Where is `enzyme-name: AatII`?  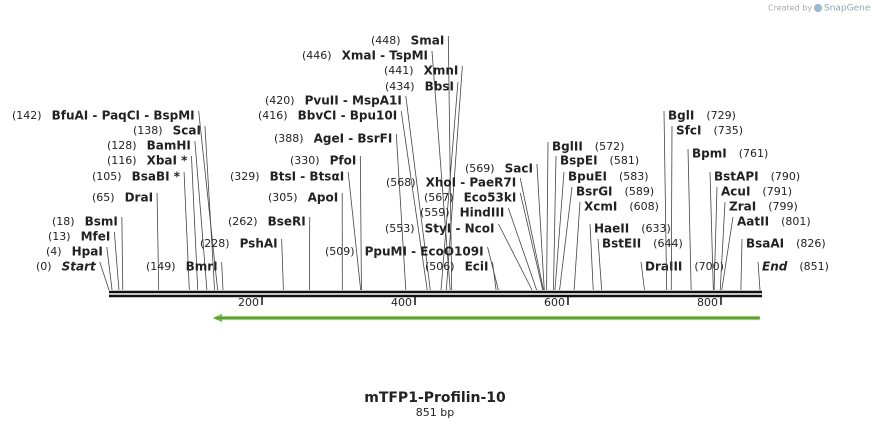 enzyme-name: AatII is located at coordinates (753, 222).